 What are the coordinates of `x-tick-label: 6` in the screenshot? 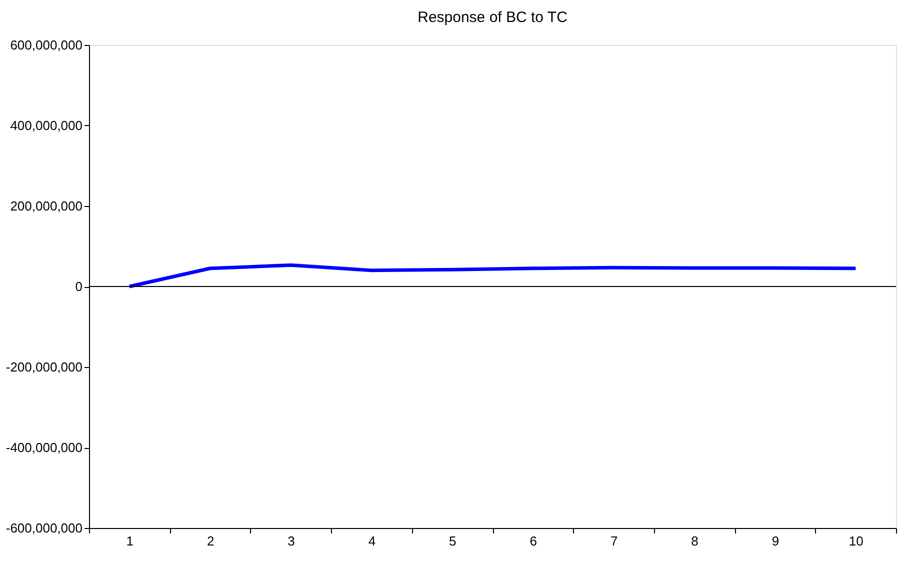 It's located at (533, 541).